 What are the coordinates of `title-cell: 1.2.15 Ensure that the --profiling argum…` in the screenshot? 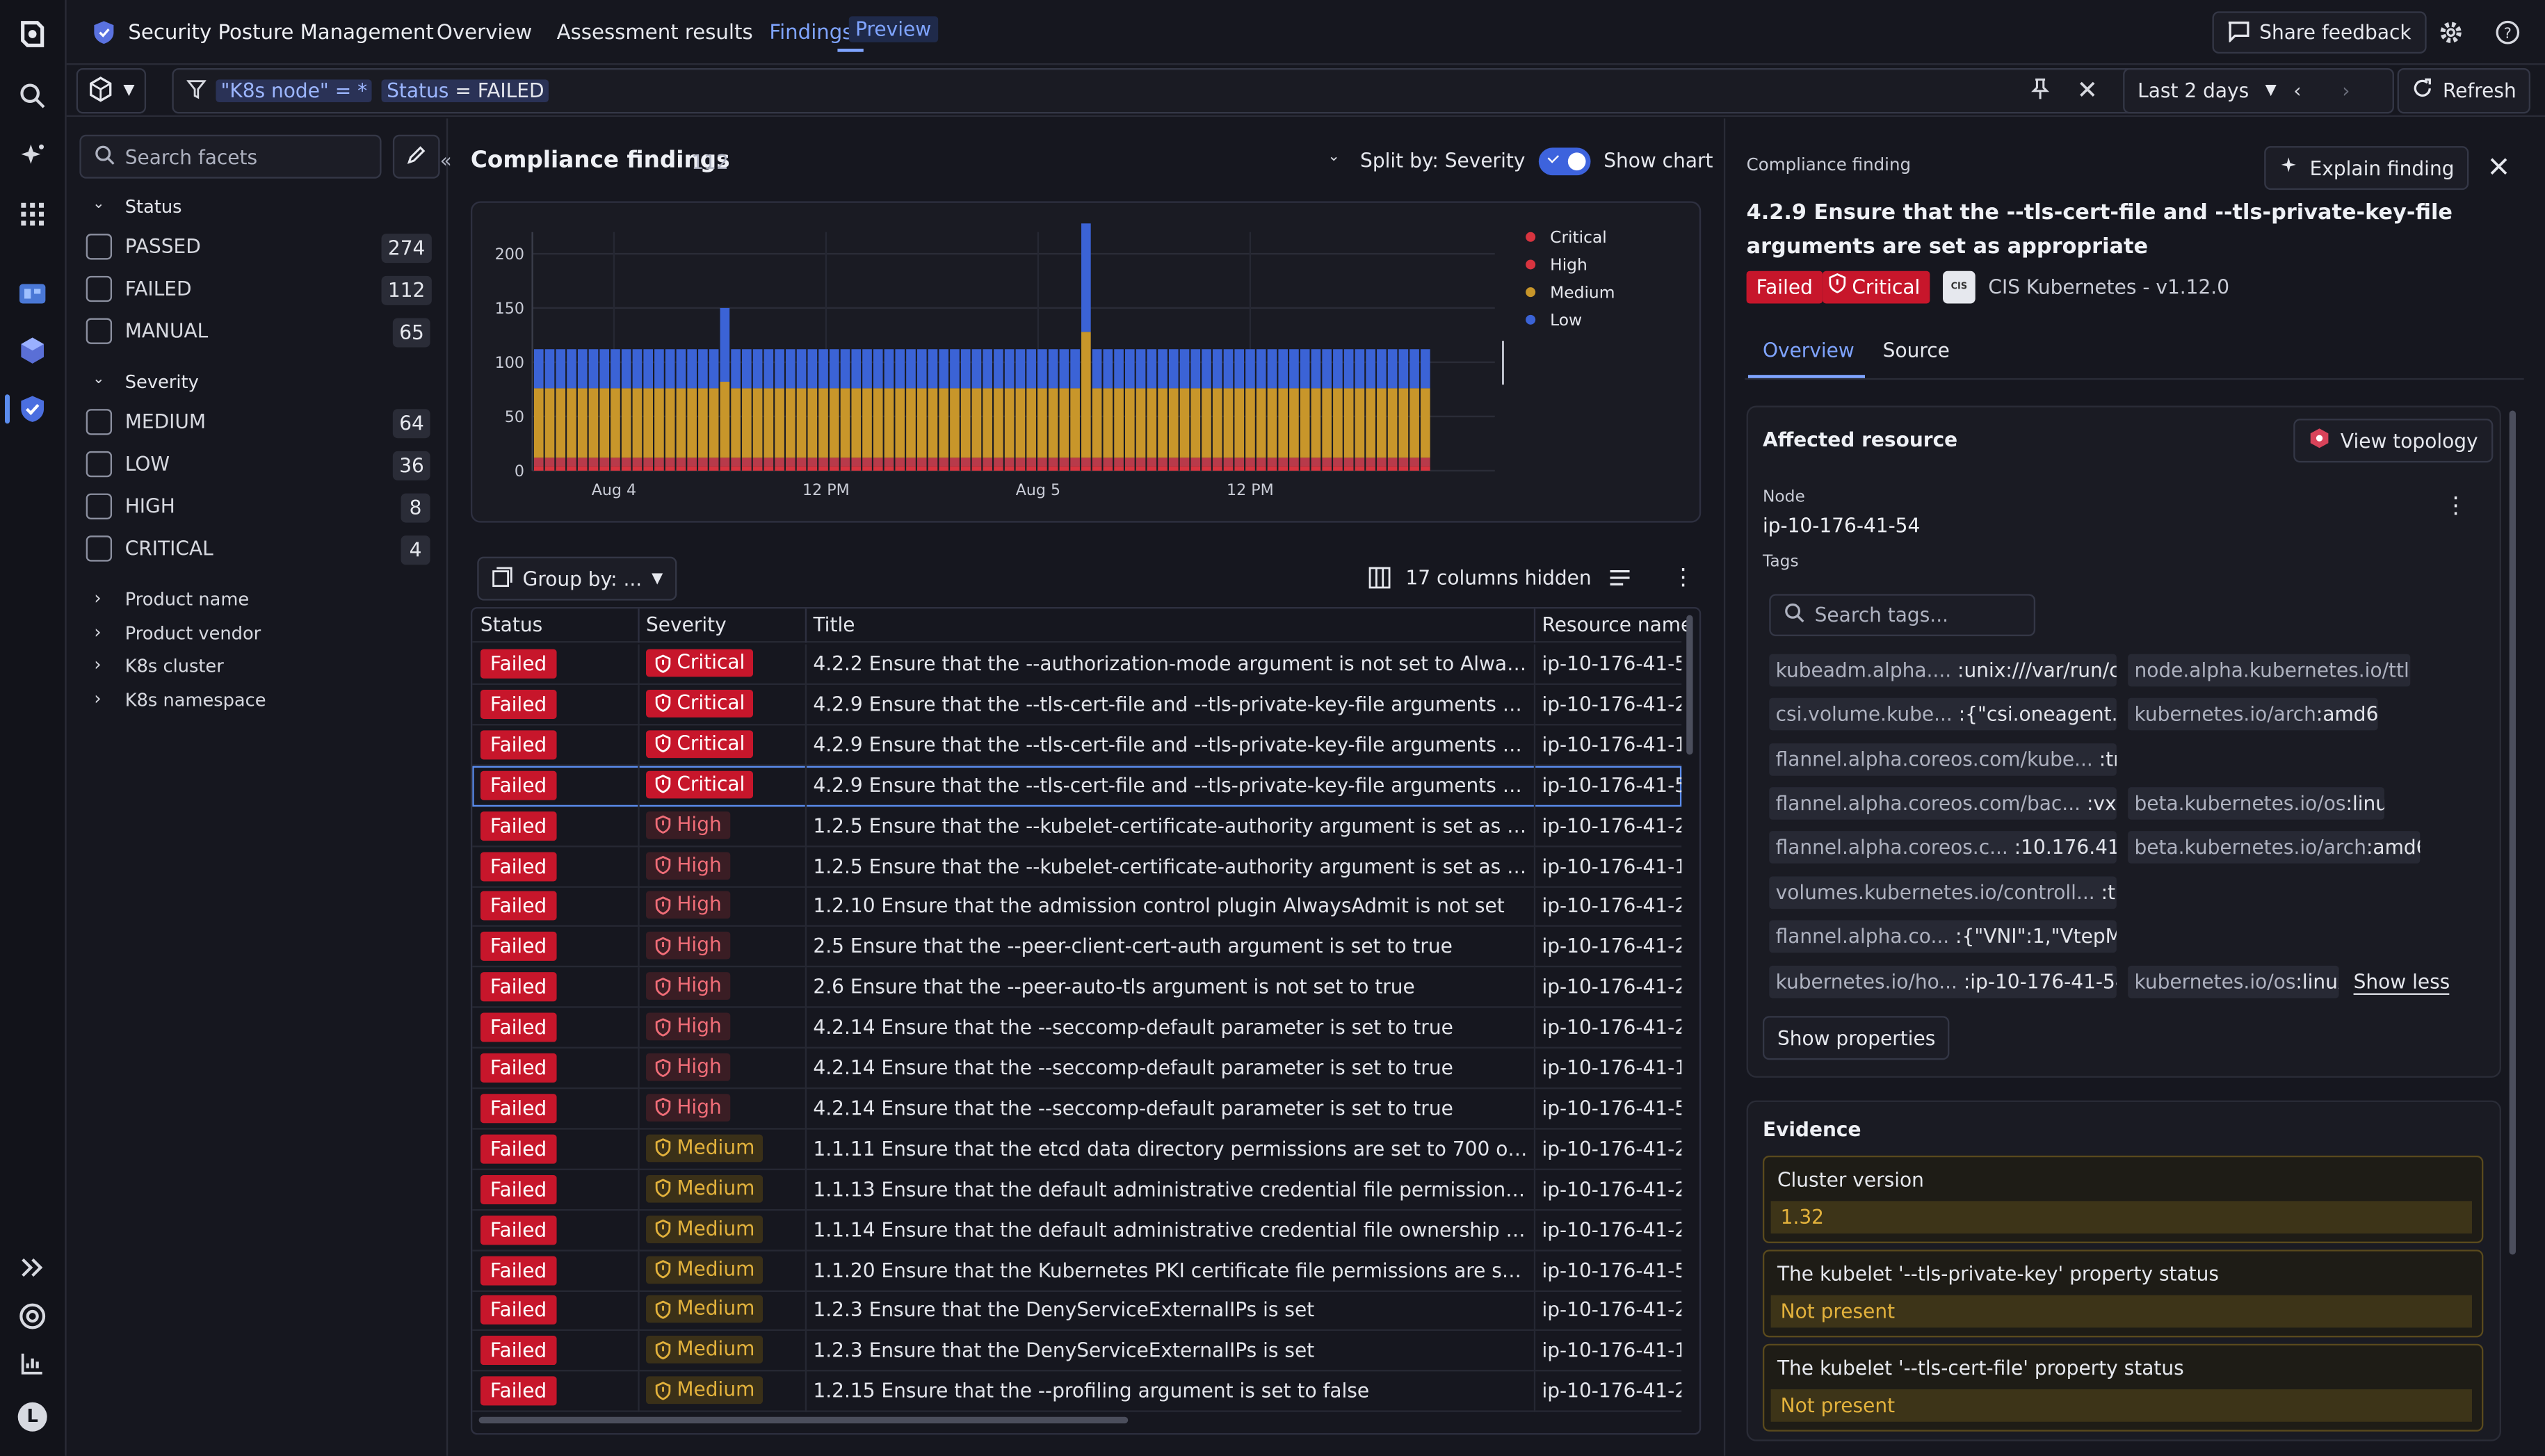 It's located at (1091, 1391).